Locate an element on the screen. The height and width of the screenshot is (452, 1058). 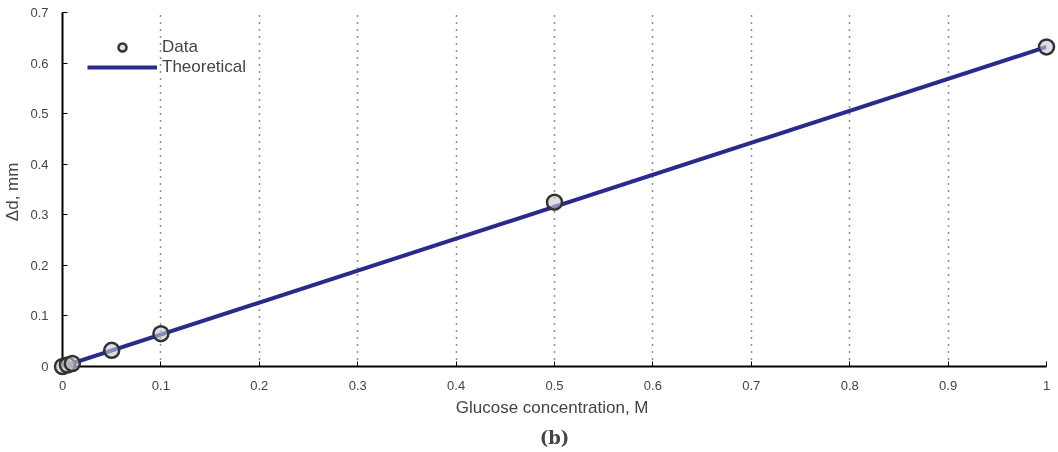
text: (b) is located at coordinates (554, 437).